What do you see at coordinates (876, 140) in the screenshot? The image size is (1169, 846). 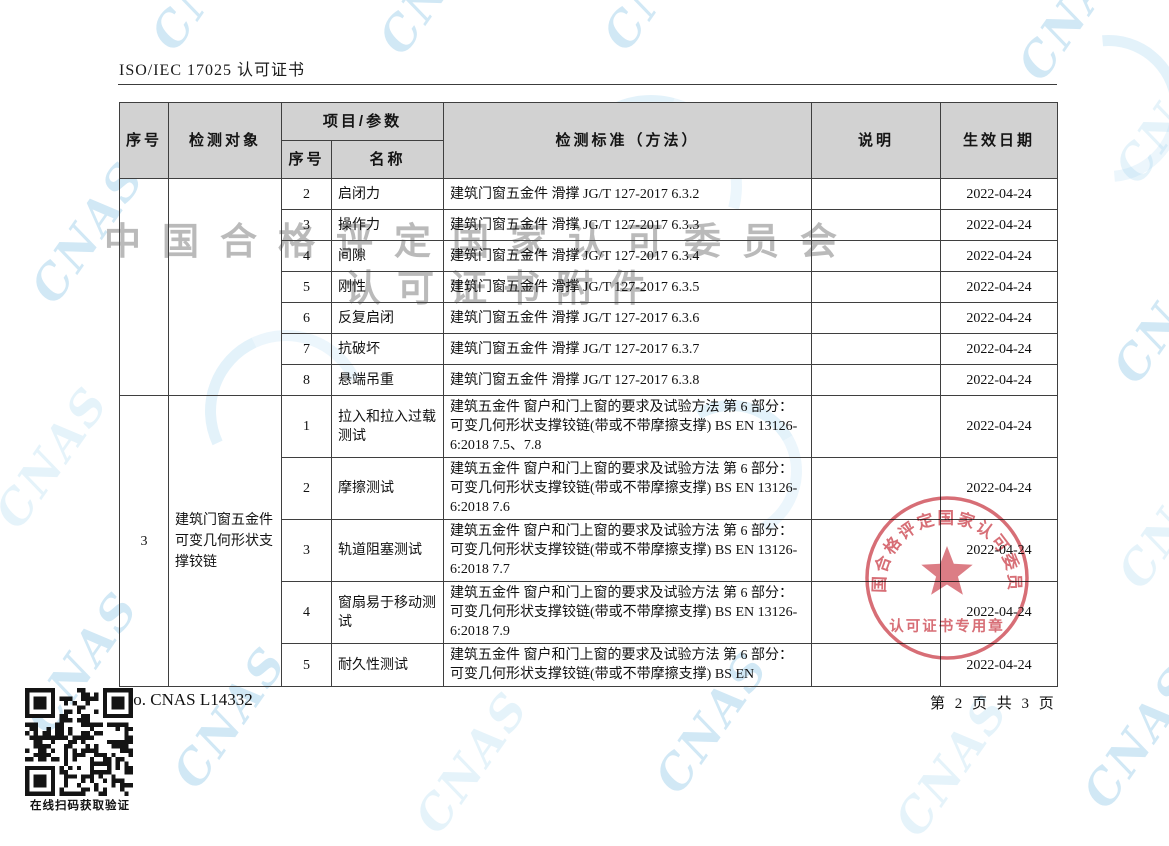 I see `header-note: 说明` at bounding box center [876, 140].